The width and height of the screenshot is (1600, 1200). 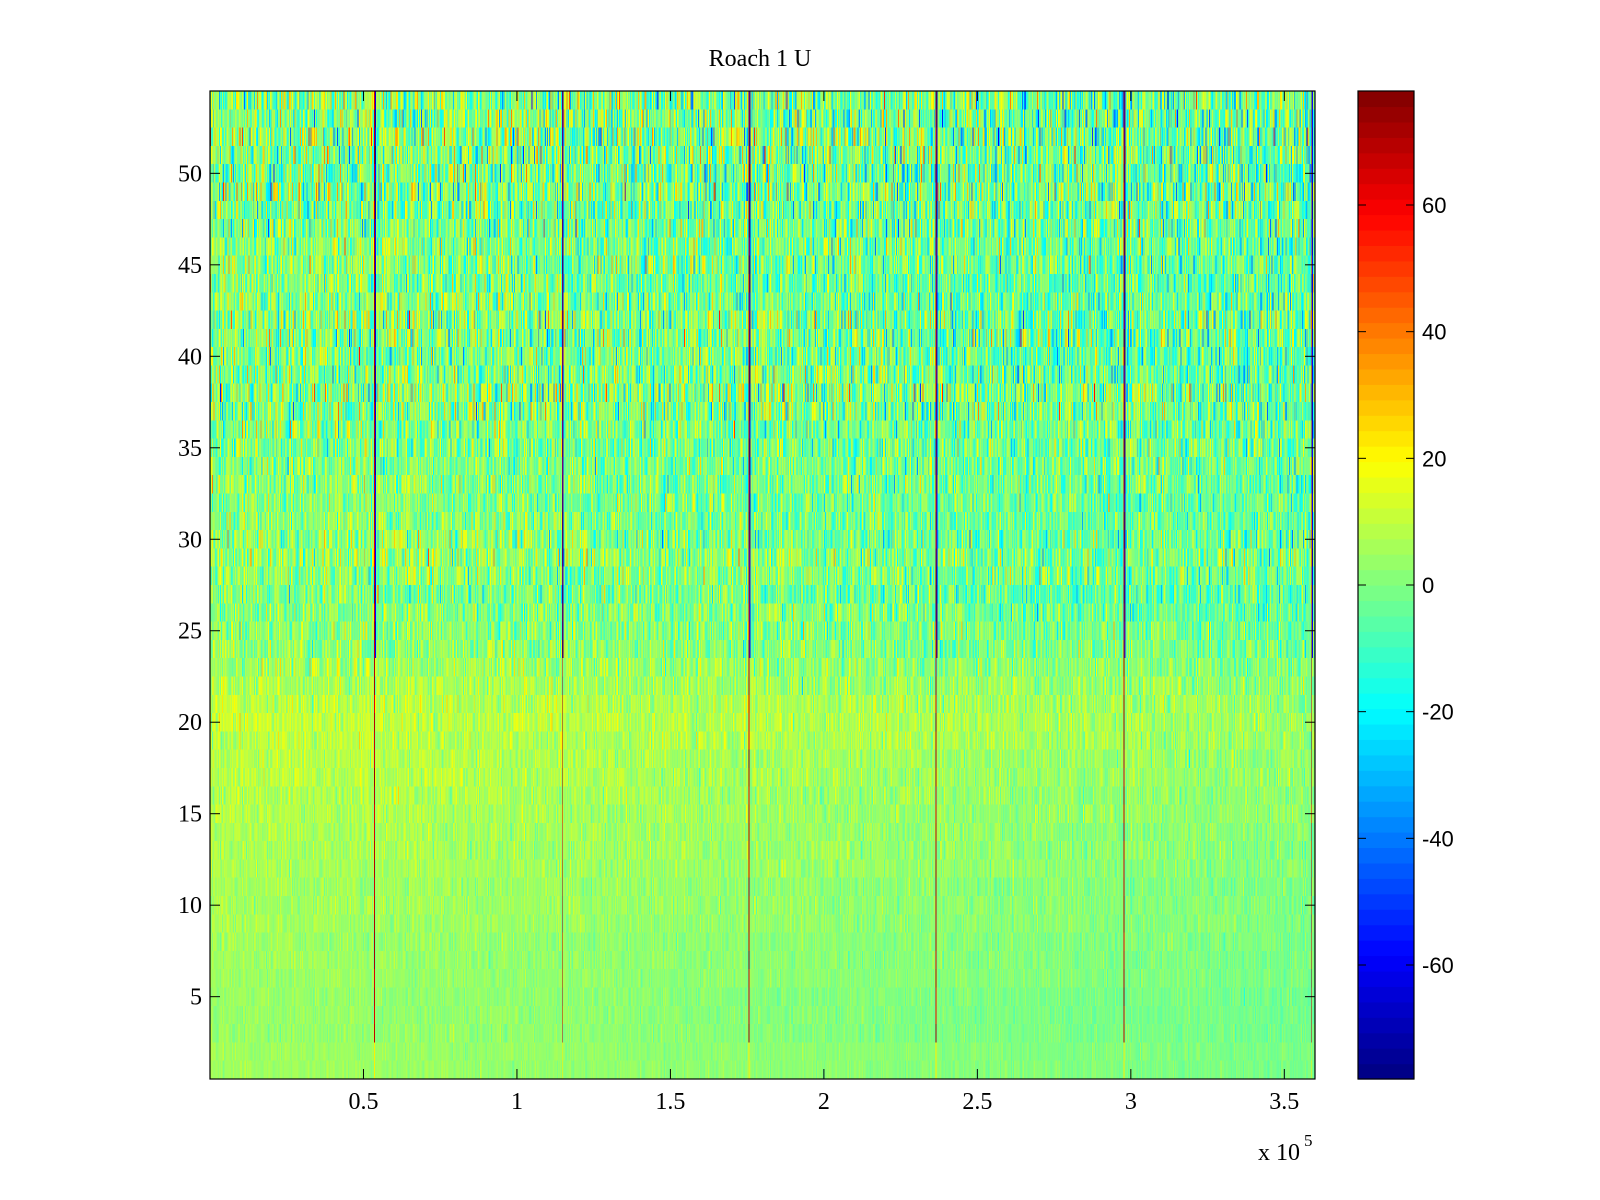 What do you see at coordinates (190, 174) in the screenshot?
I see `y-tick-label: 50` at bounding box center [190, 174].